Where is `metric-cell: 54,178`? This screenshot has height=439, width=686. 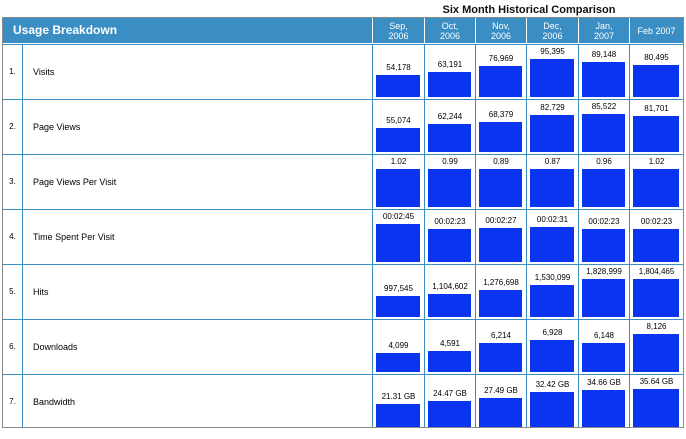
metric-cell: 54,178 is located at coordinates (398, 72).